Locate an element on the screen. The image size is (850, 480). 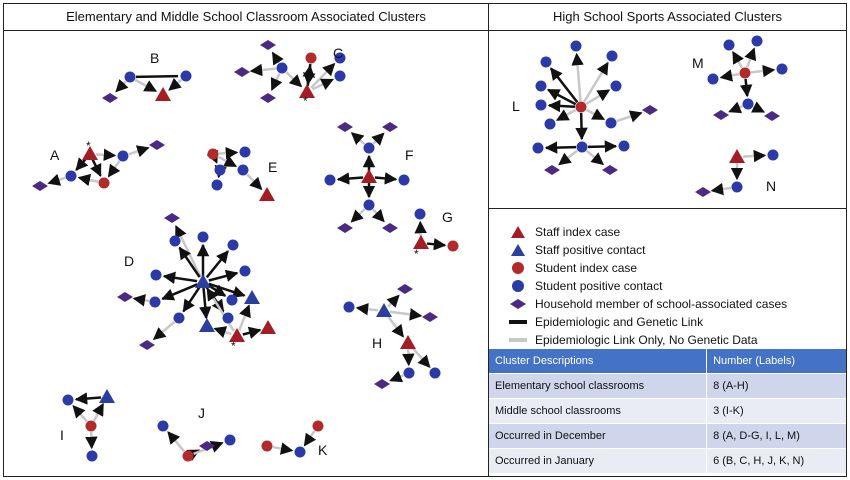
table-row: Elementary school classrooms 8 (A-H) is located at coordinates (667, 386).